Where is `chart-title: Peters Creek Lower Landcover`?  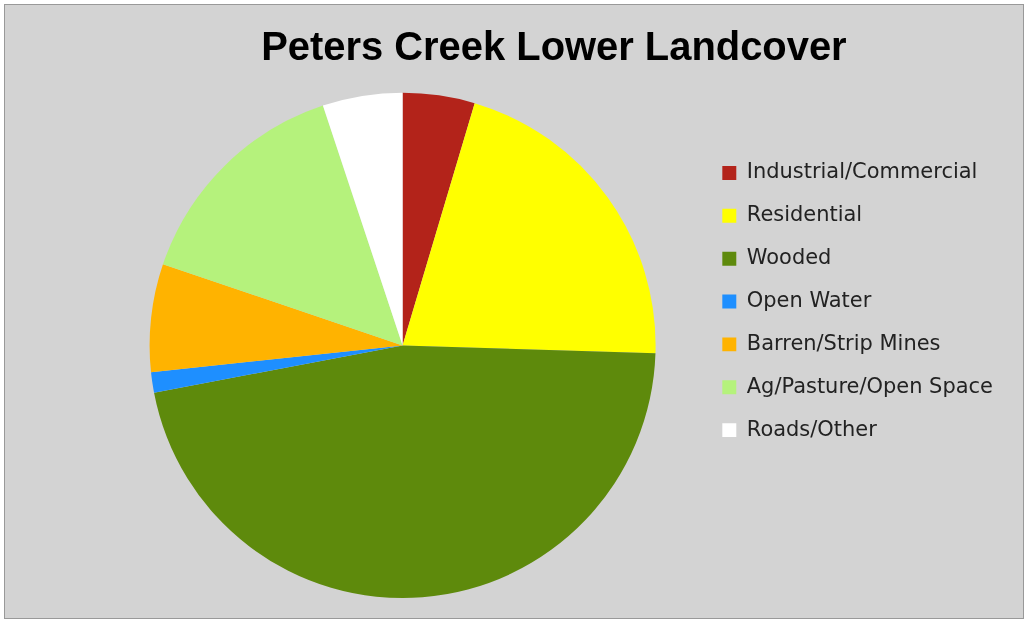 chart-title: Peters Creek Lower Landcover is located at coordinates (554, 45).